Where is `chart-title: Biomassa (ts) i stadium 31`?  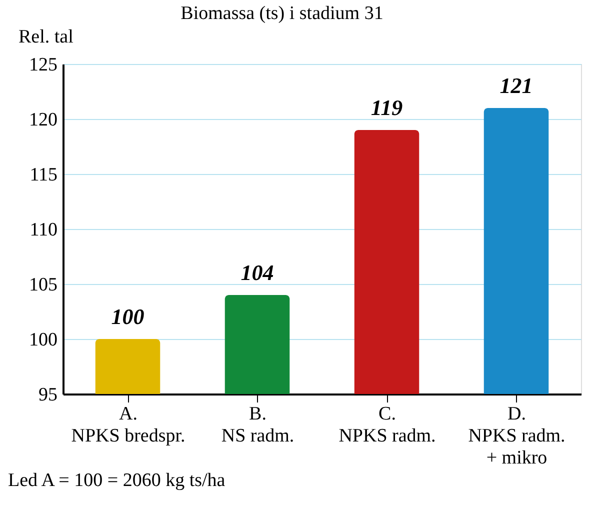 chart-title: Biomassa (ts) i stadium 31 is located at coordinates (282, 13).